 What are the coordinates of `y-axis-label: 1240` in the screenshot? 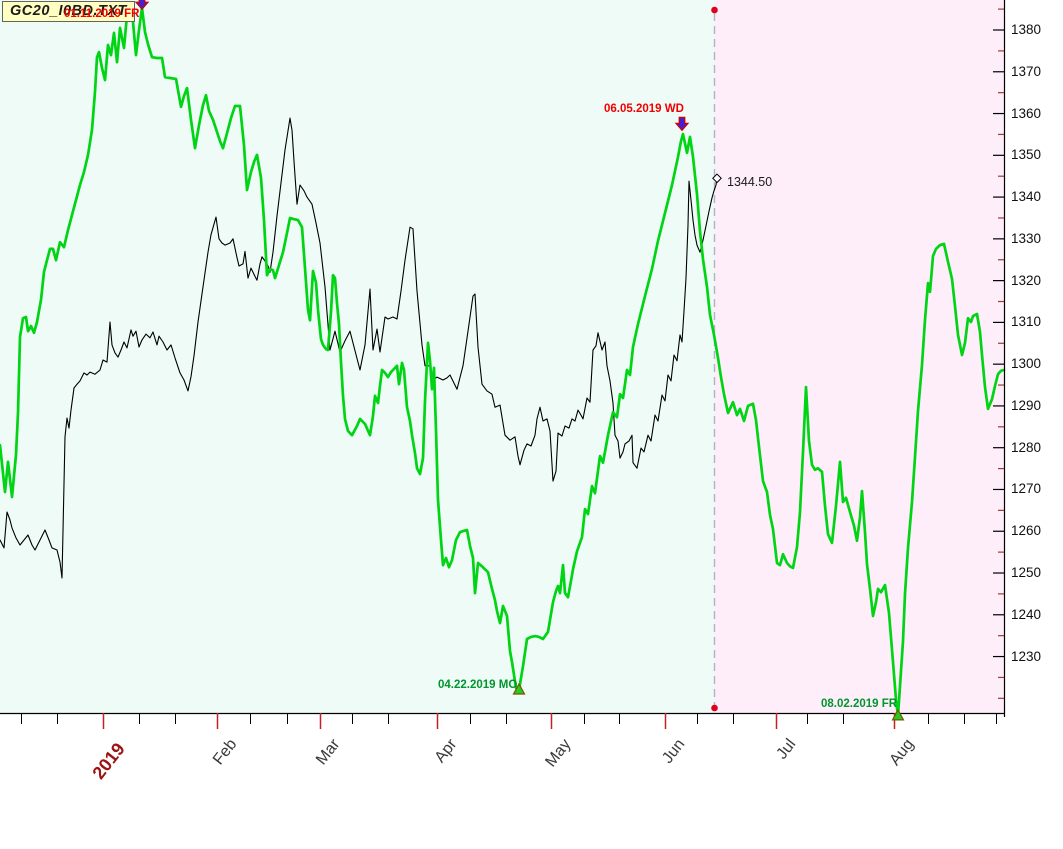 It's located at (1026, 614).